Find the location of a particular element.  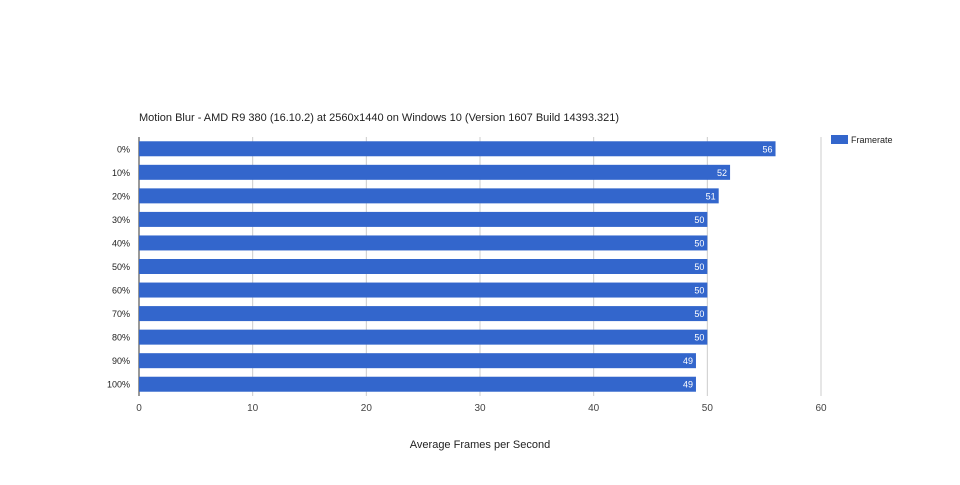

x-tick-label: 30 is located at coordinates (480, 408).